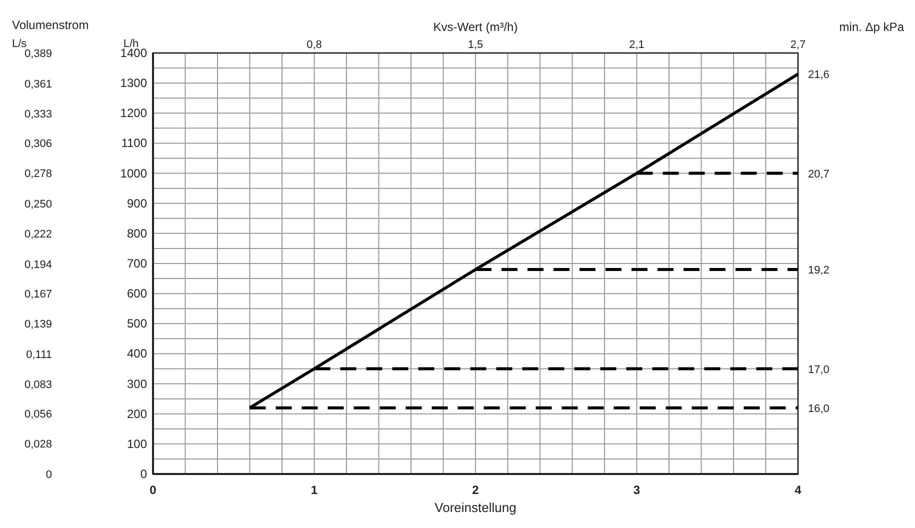 This screenshot has width=915, height=528. What do you see at coordinates (137, 413) in the screenshot?
I see `y-tick-label: 200` at bounding box center [137, 413].